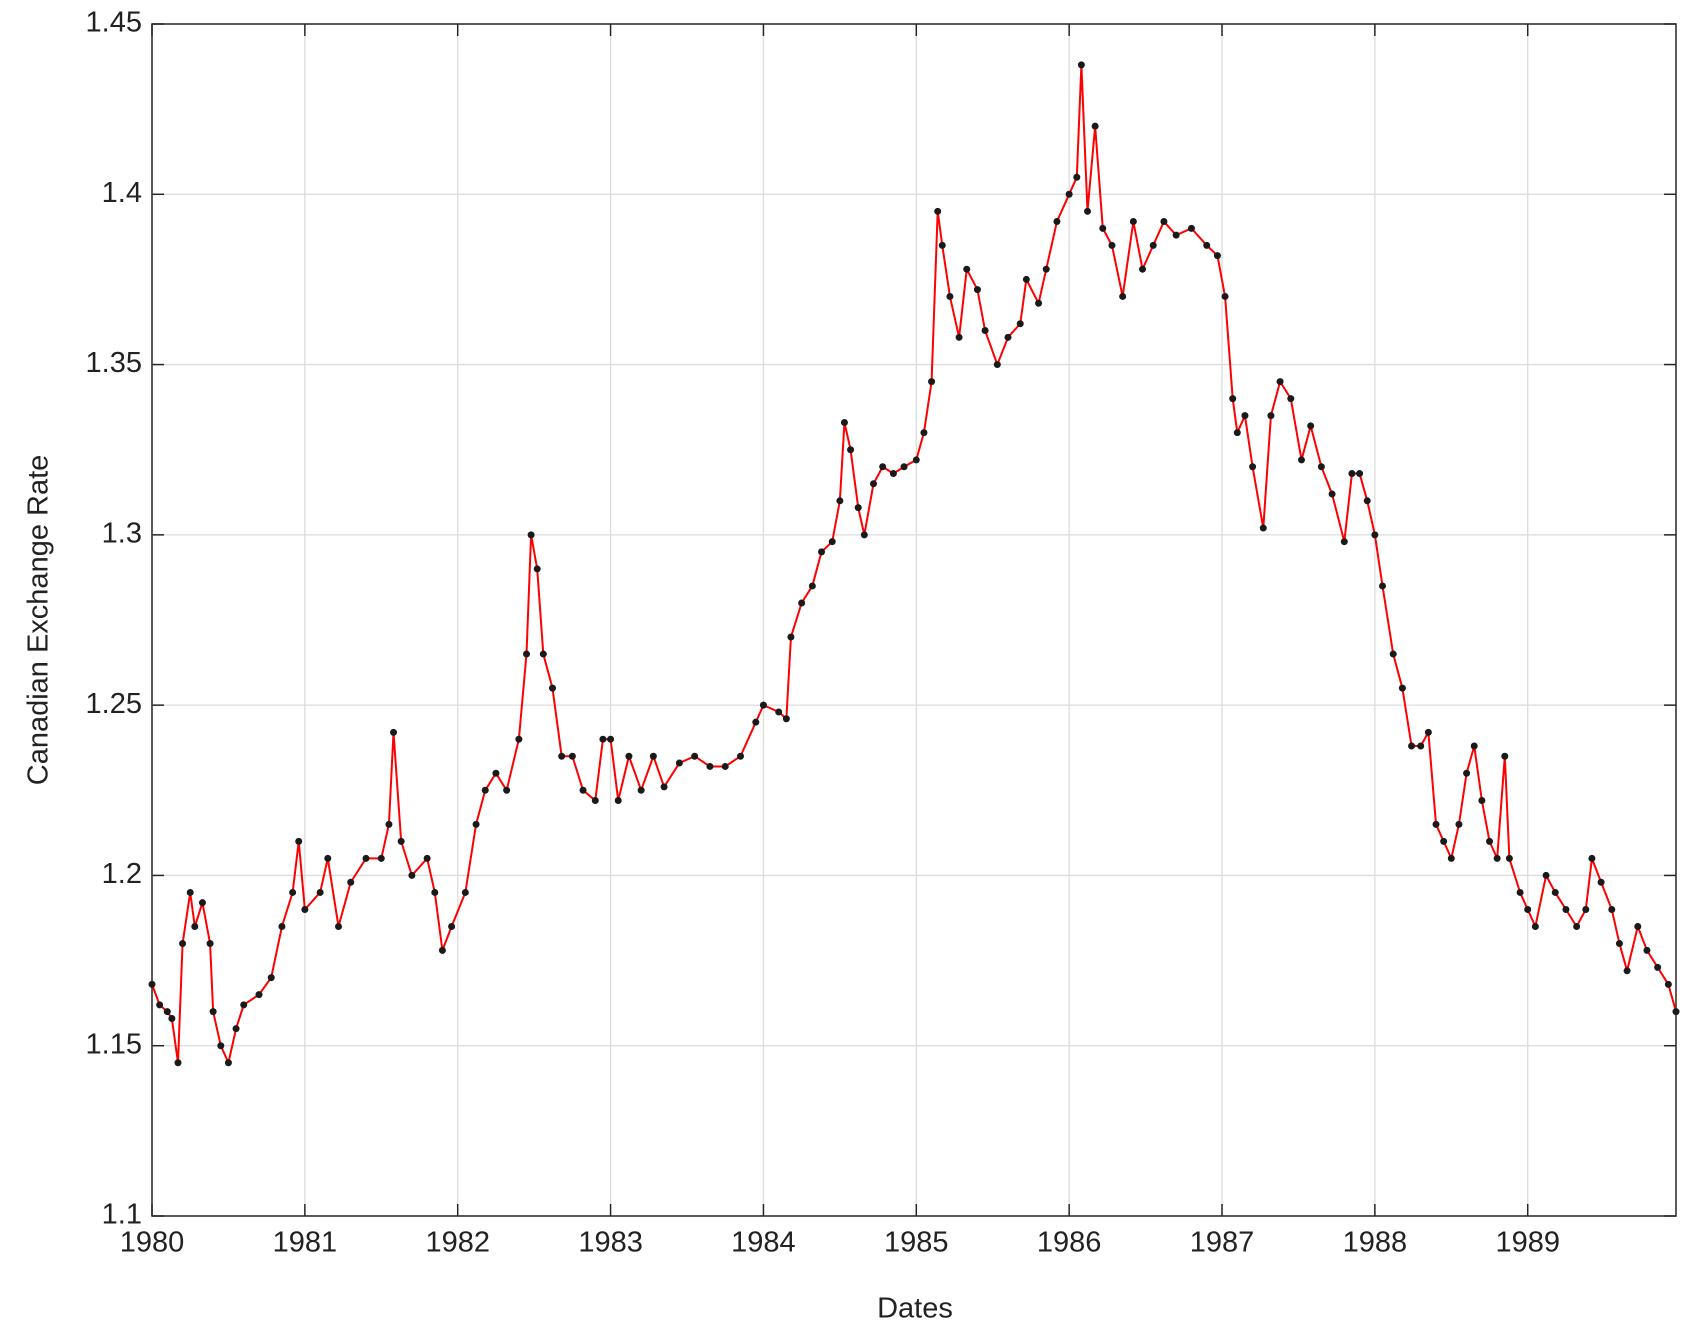 The width and height of the screenshot is (1692, 1339). I want to click on x-tick-label: 1985, so click(916, 1243).